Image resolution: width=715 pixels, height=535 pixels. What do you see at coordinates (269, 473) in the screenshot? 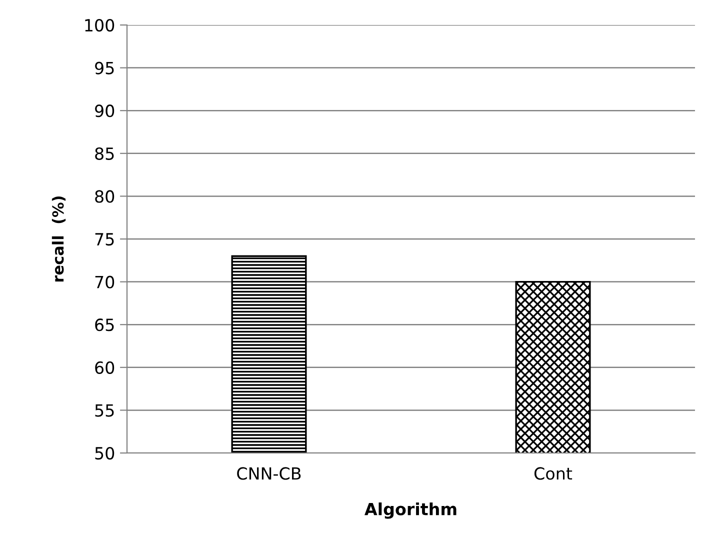
I see `x-tick-label: CNN-CB` at bounding box center [269, 473].